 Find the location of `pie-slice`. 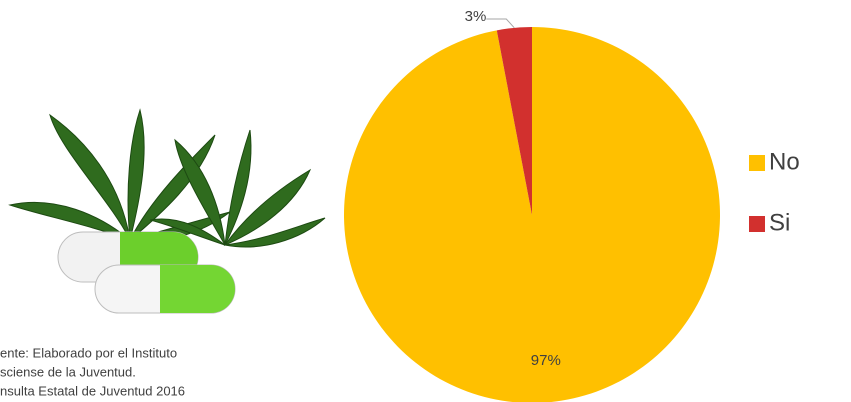

pie-slice is located at coordinates (514, 121).